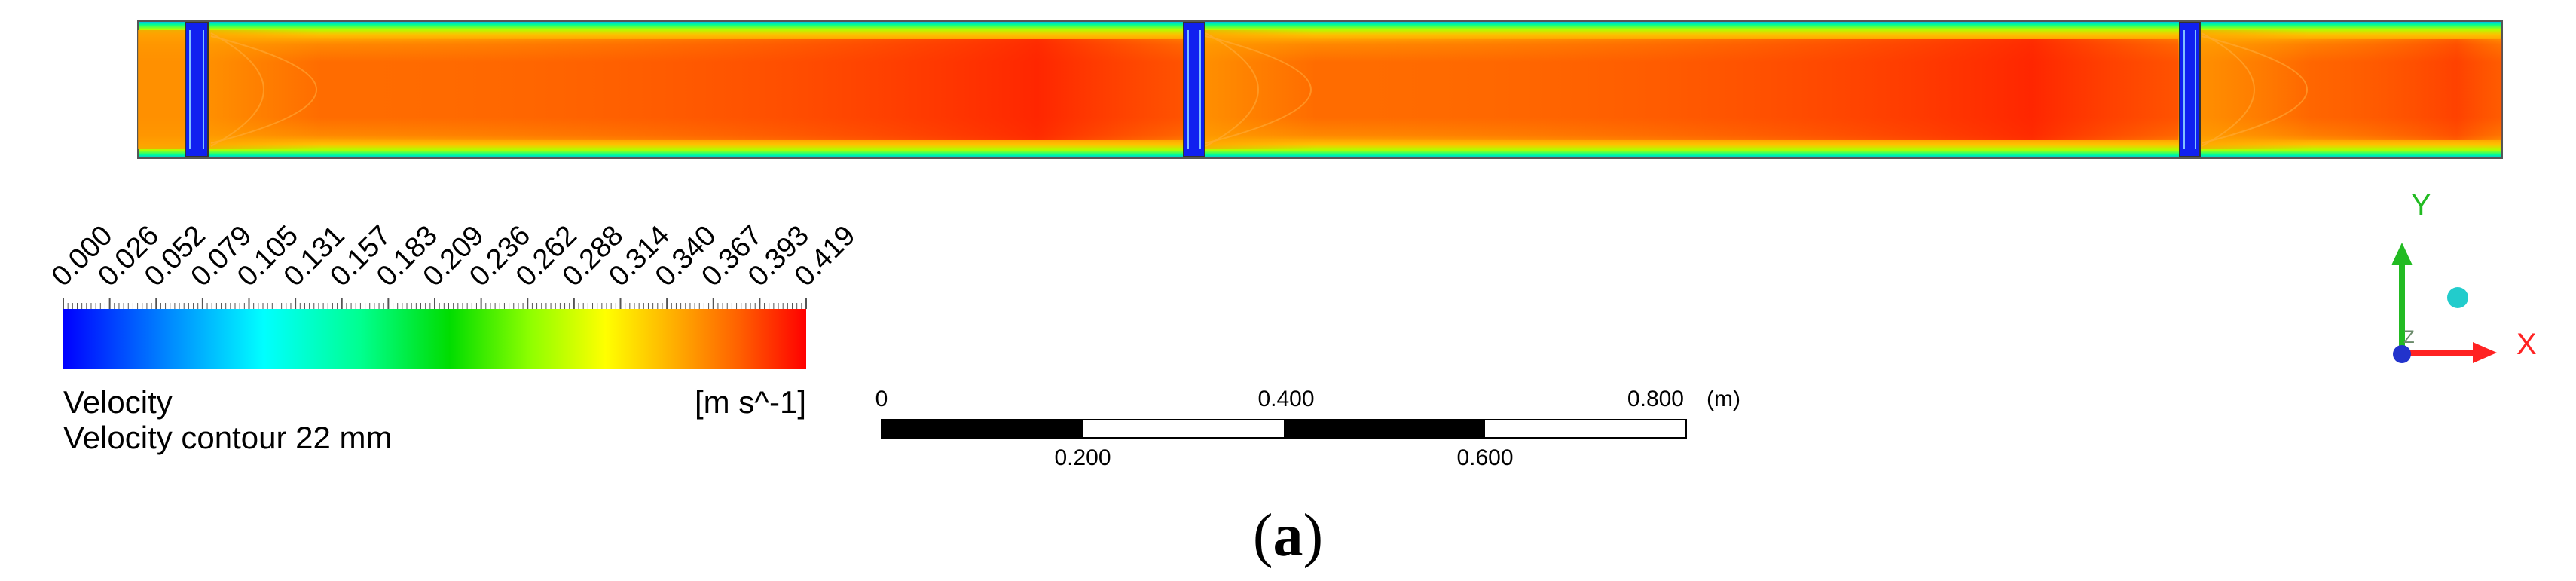 Image resolution: width=2576 pixels, height=581 pixels. I want to click on y-axis-arrowhead, so click(2402, 254).